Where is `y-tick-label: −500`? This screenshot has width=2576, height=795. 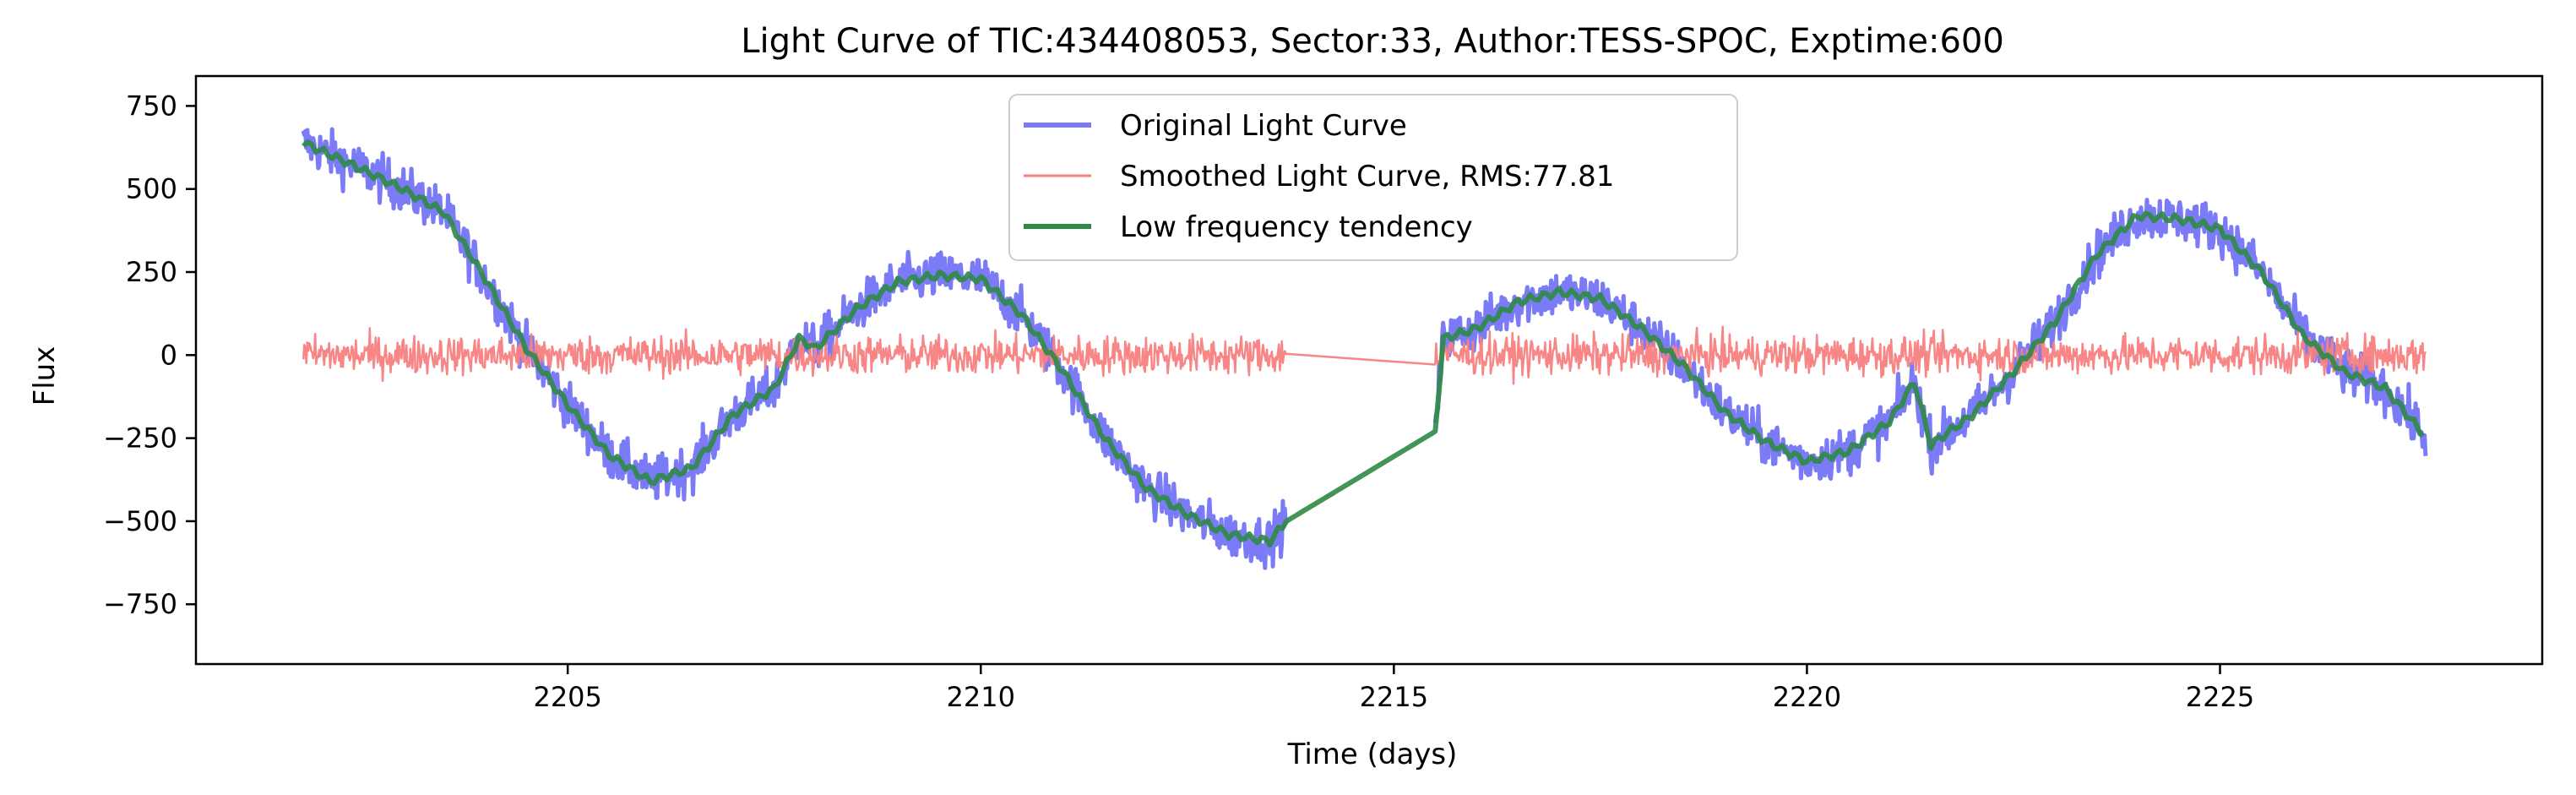
y-tick-label: −500 is located at coordinates (140, 521).